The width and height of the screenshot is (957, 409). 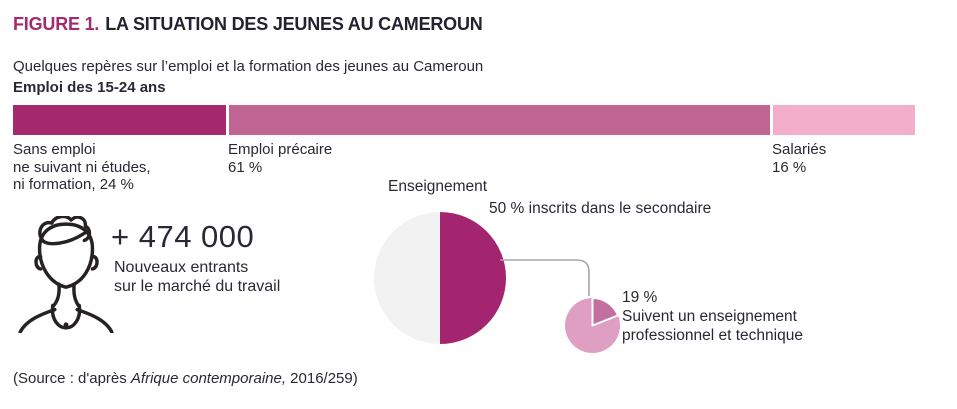 I want to click on bar-chart-title: Emploi des 15-24 ans, so click(x=89, y=87).